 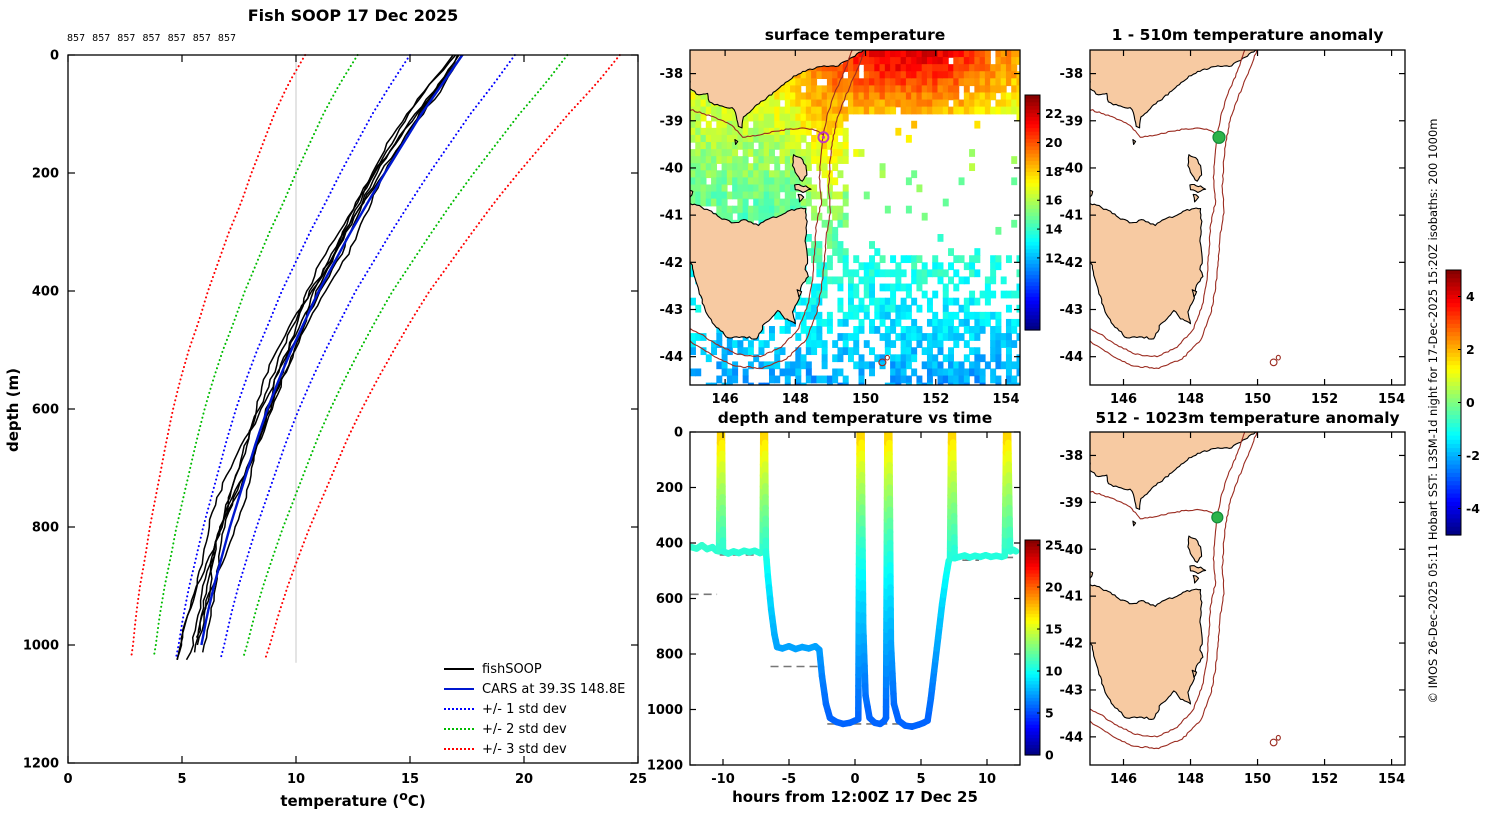 What do you see at coordinates (1473, 508) in the screenshot?
I see `svg-text: -4` at bounding box center [1473, 508].